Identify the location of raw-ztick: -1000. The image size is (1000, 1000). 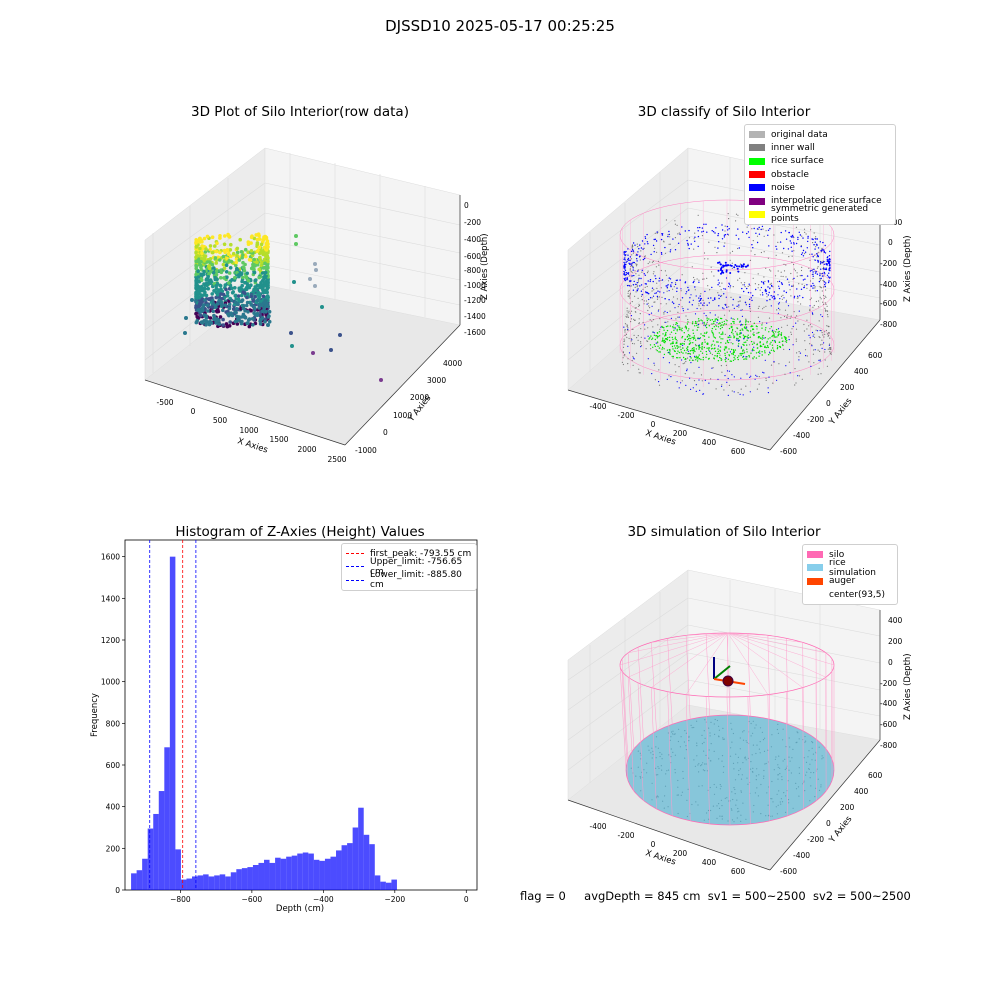
(475, 285).